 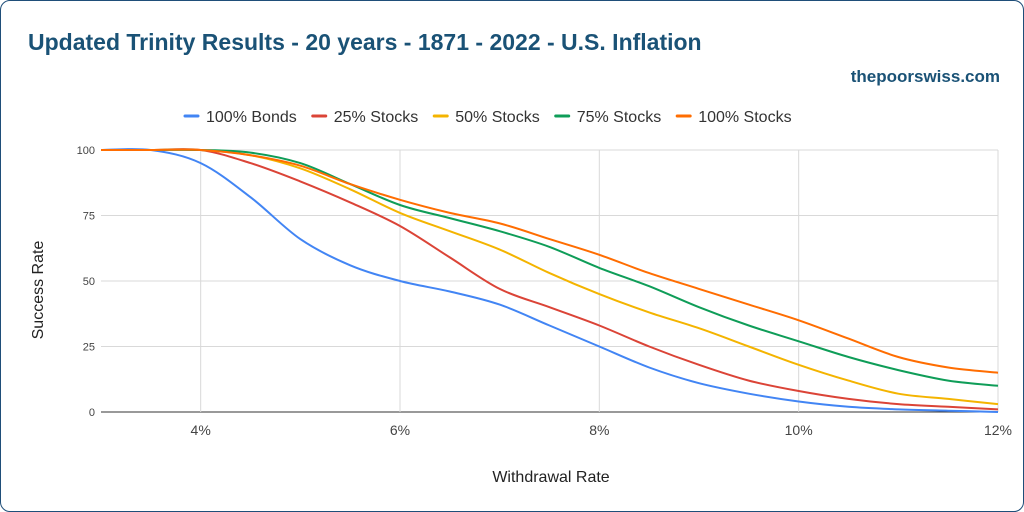 What do you see at coordinates (744, 117) in the screenshot?
I see `legend-label: 100% Stocks` at bounding box center [744, 117].